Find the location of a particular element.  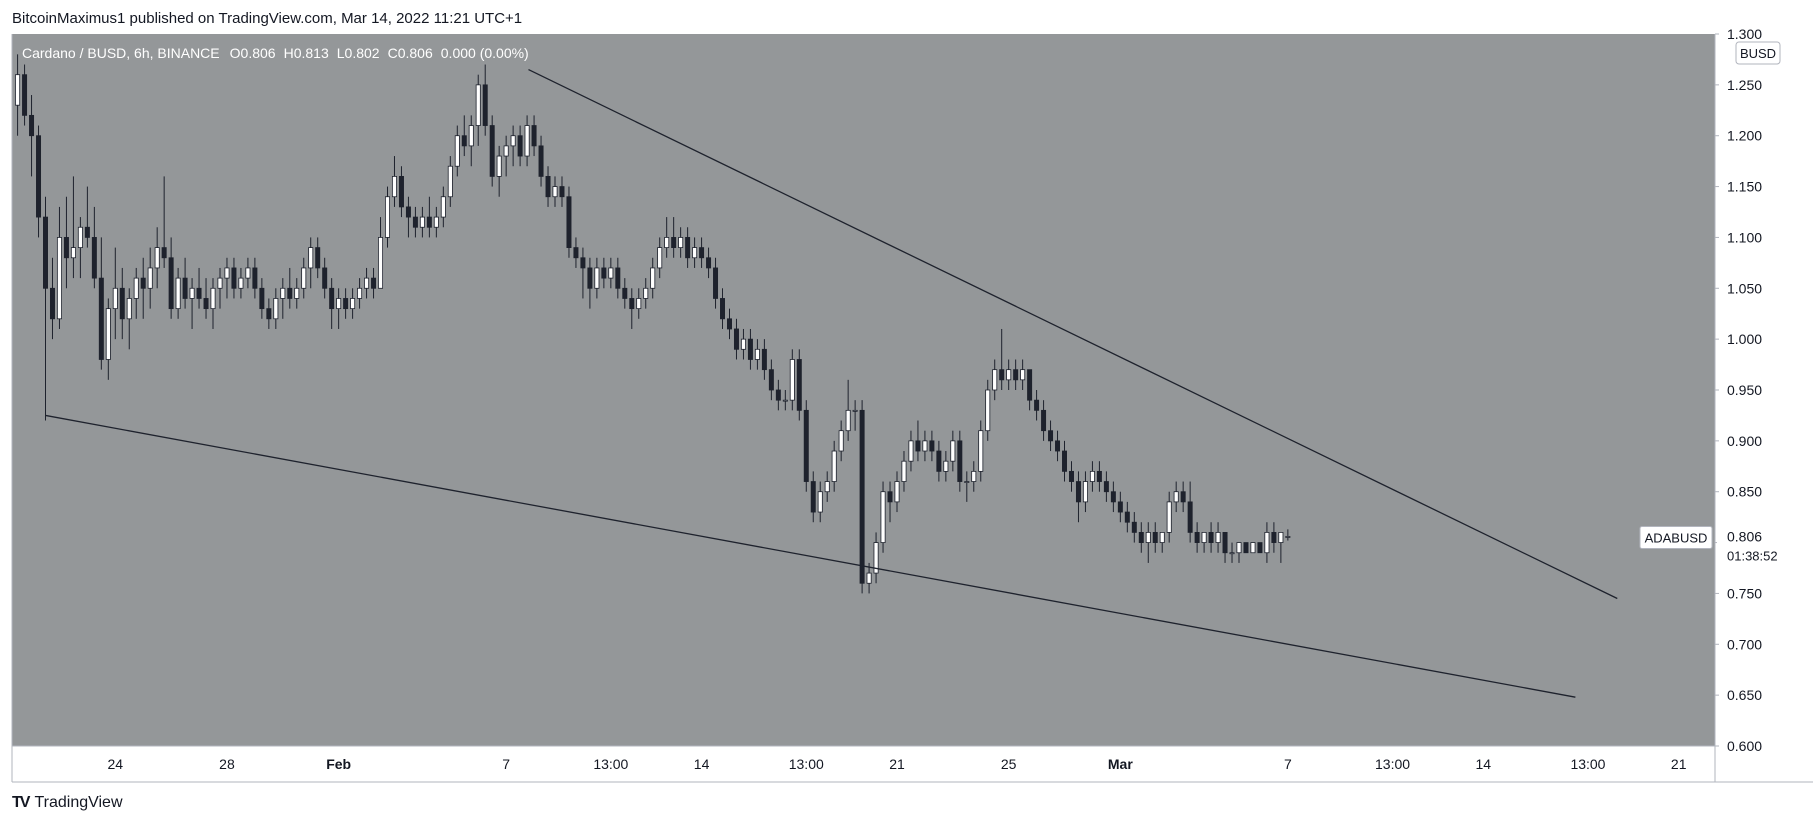

price-axis-background is located at coordinates (1764, 390).